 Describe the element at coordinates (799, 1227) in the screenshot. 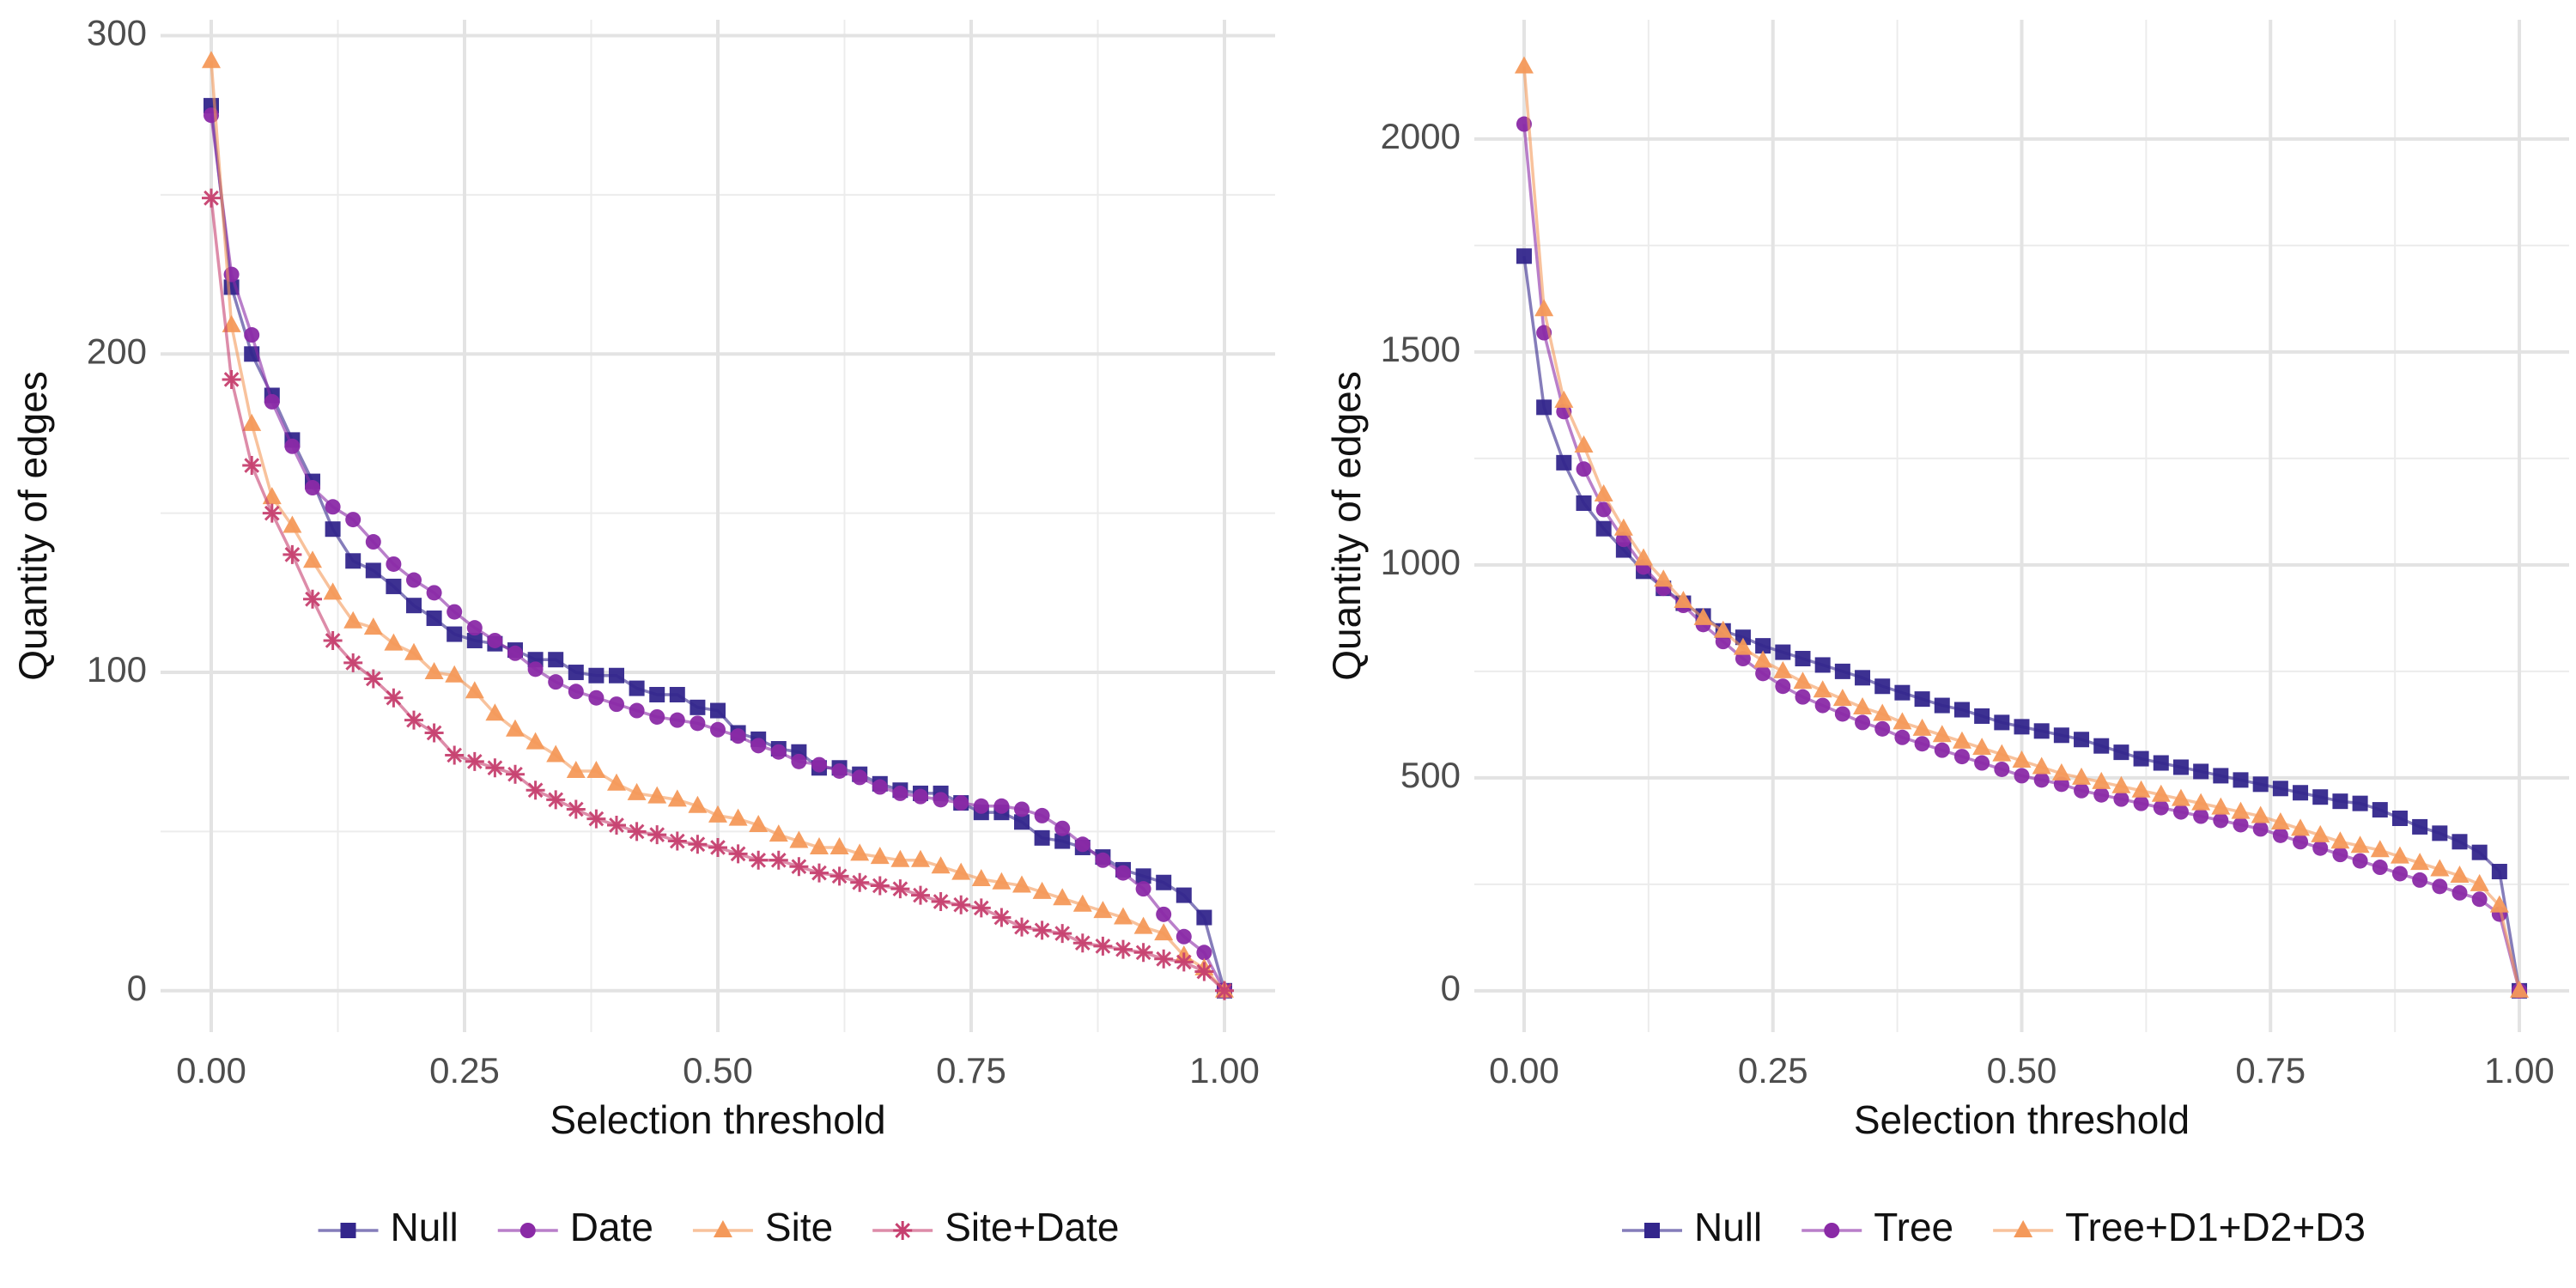

I see `legend-label: Site` at that location.